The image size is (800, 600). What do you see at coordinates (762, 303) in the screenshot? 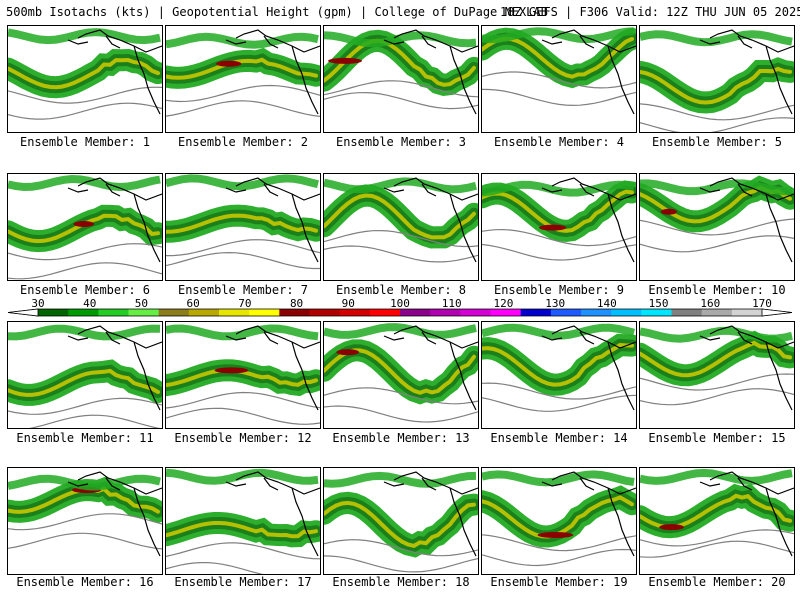
I see `colorbar-tick-label: 170` at bounding box center [762, 303].